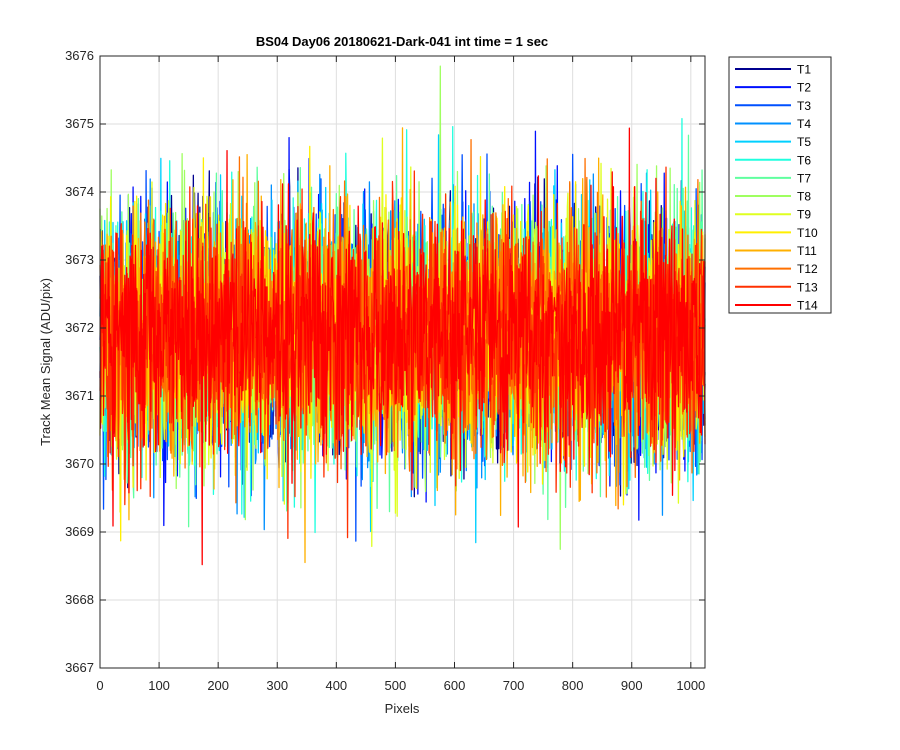 The width and height of the screenshot is (900, 750). I want to click on x-tick-label: 200, so click(218, 685).